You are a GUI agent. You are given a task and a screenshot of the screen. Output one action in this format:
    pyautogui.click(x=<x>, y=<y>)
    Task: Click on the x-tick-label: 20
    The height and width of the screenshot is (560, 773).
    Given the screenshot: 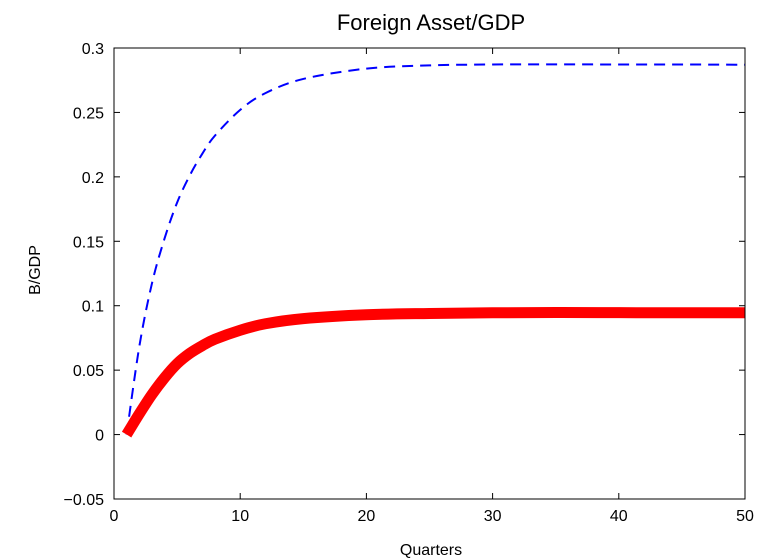 What is the action you would take?
    pyautogui.click(x=367, y=516)
    